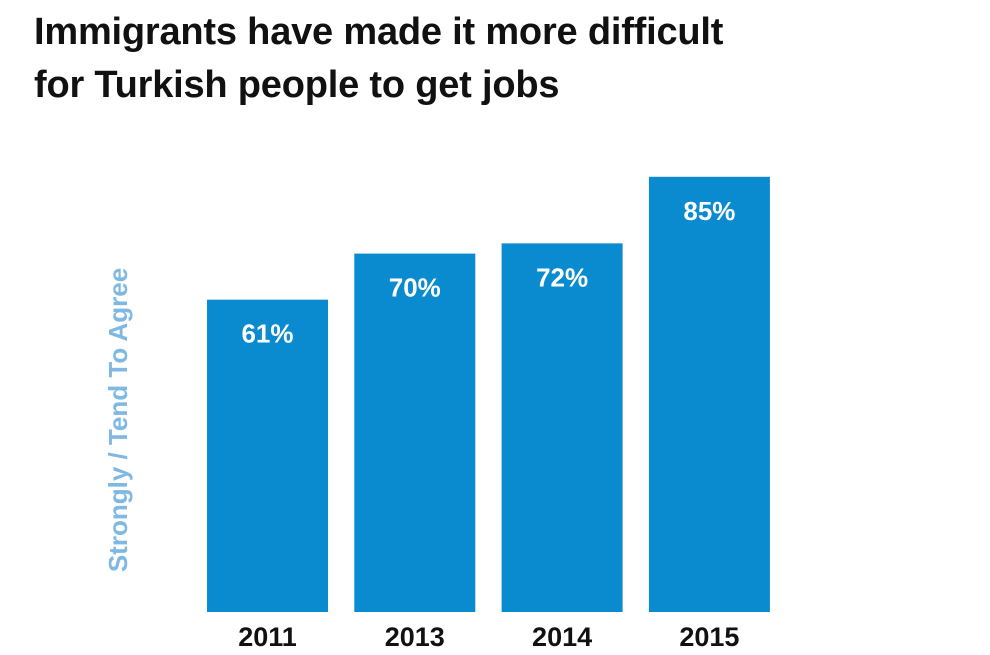 Image resolution: width=990 pixels, height=655 pixels. What do you see at coordinates (415, 637) in the screenshot?
I see `x-tick-2013: 2013` at bounding box center [415, 637].